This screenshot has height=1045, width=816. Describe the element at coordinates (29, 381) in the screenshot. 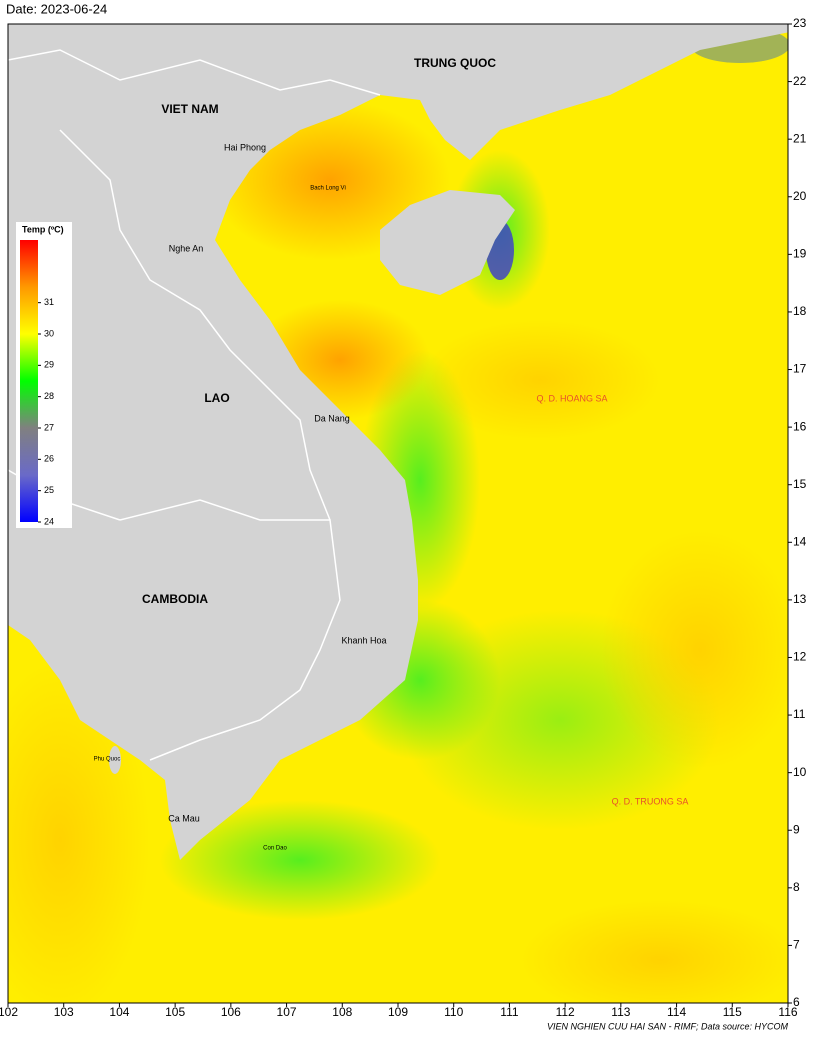

I see `colorbar` at that location.